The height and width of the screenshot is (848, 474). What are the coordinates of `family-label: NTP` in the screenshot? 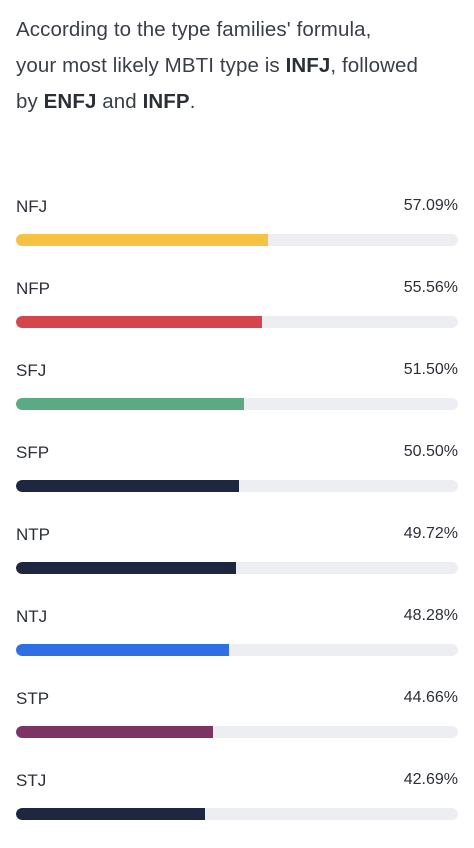 It's located at (33, 534).